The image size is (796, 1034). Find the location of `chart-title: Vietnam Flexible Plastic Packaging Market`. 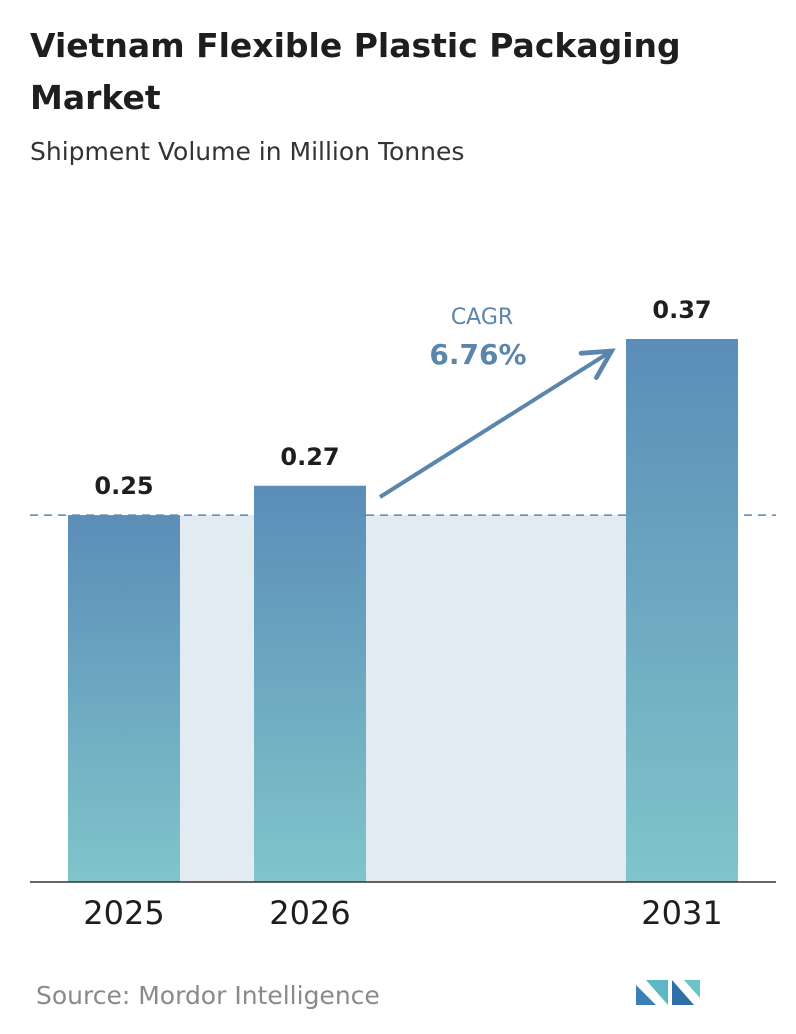

chart-title: Vietnam Flexible Plastic Packaging Market is located at coordinates (355, 71).